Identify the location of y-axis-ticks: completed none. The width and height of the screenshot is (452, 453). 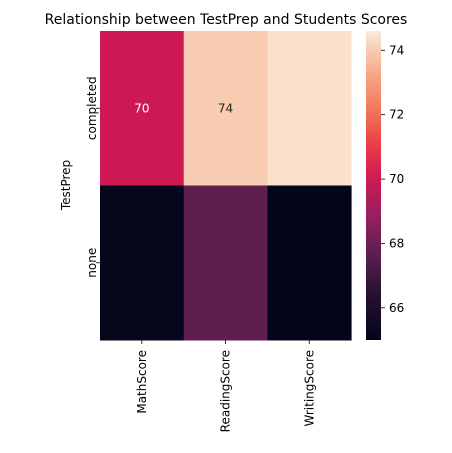
(92, 177).